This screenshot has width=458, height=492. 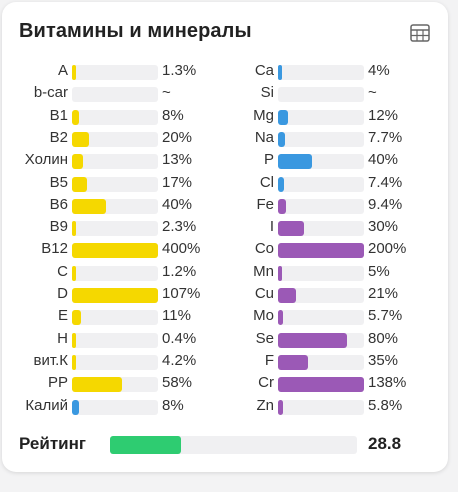 What do you see at coordinates (263, 271) in the screenshot?
I see `nutrient-label: Mn` at bounding box center [263, 271].